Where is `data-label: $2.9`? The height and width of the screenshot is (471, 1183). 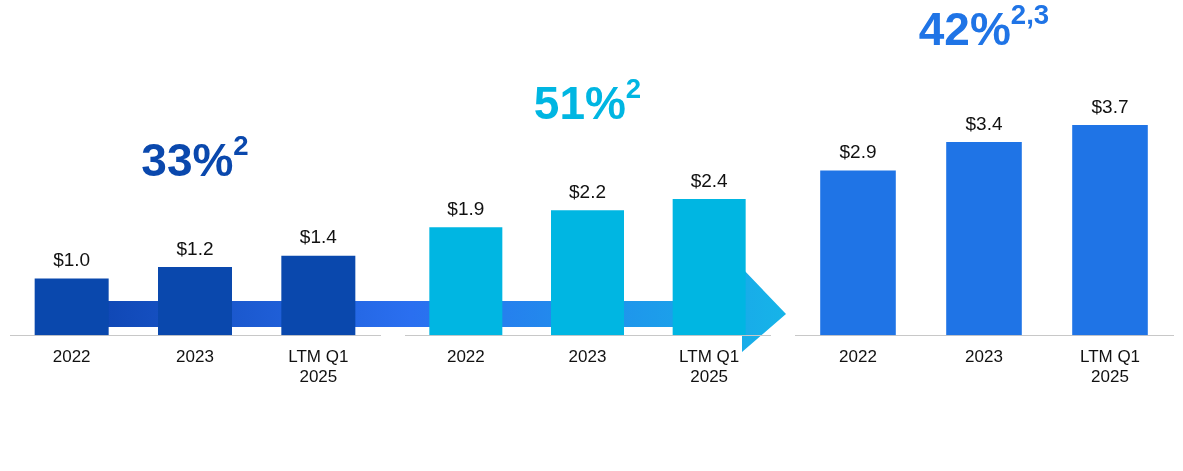 data-label: $2.9 is located at coordinates (858, 152).